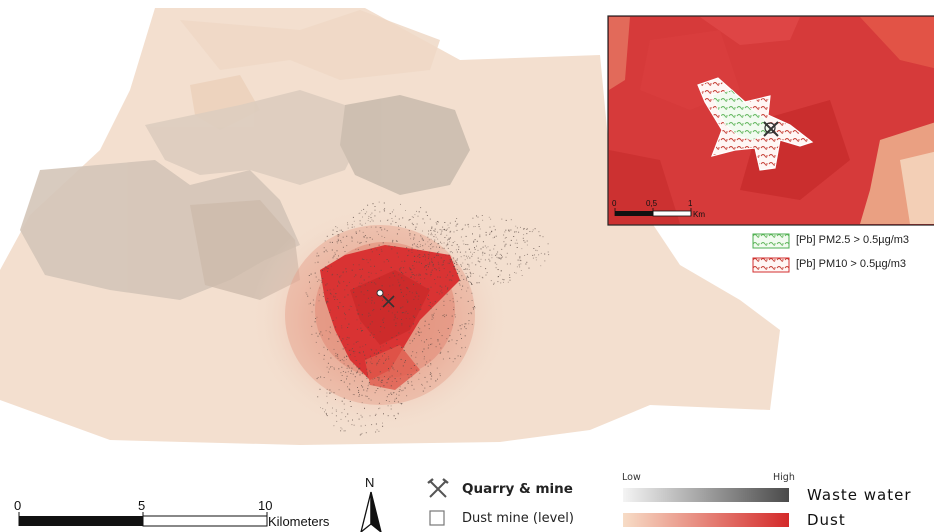 The height and width of the screenshot is (532, 934). Describe the element at coordinates (771, 129) in the screenshot. I see `inset-quarry-icon` at that location.